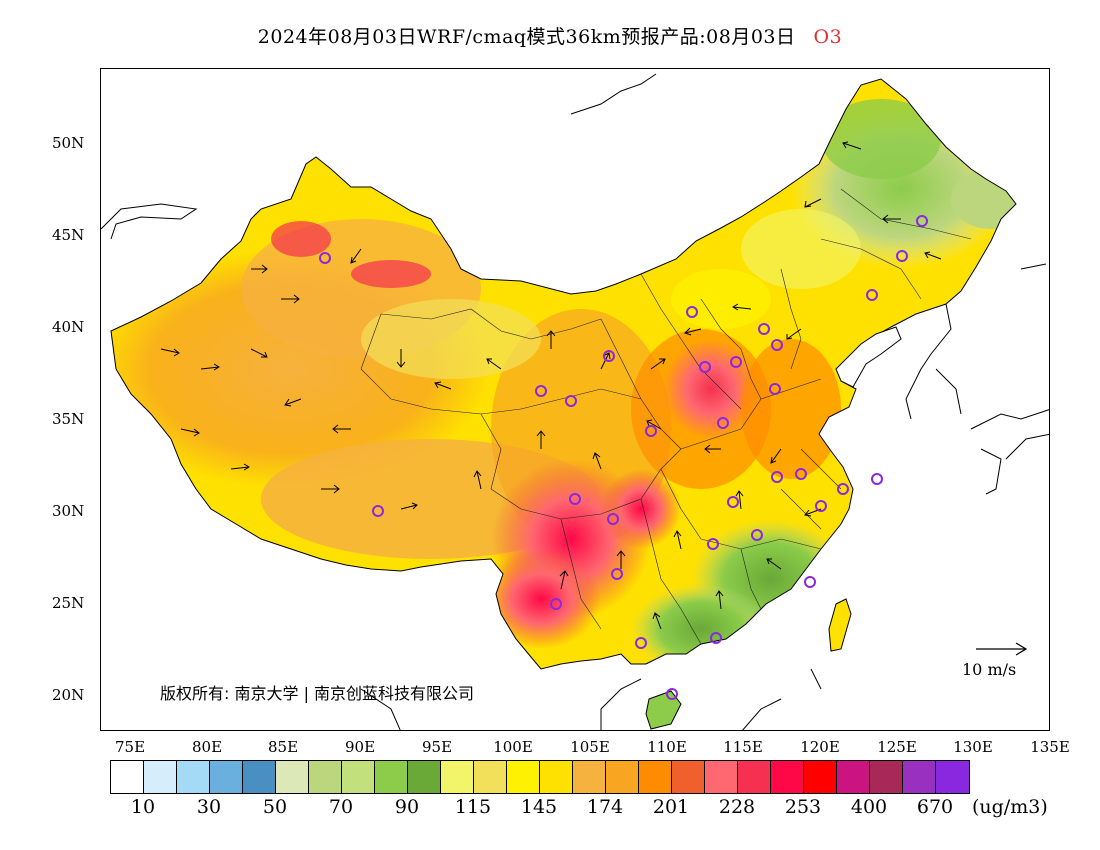  Describe the element at coordinates (360, 747) in the screenshot. I see `lon-label-90e: 90E` at that location.